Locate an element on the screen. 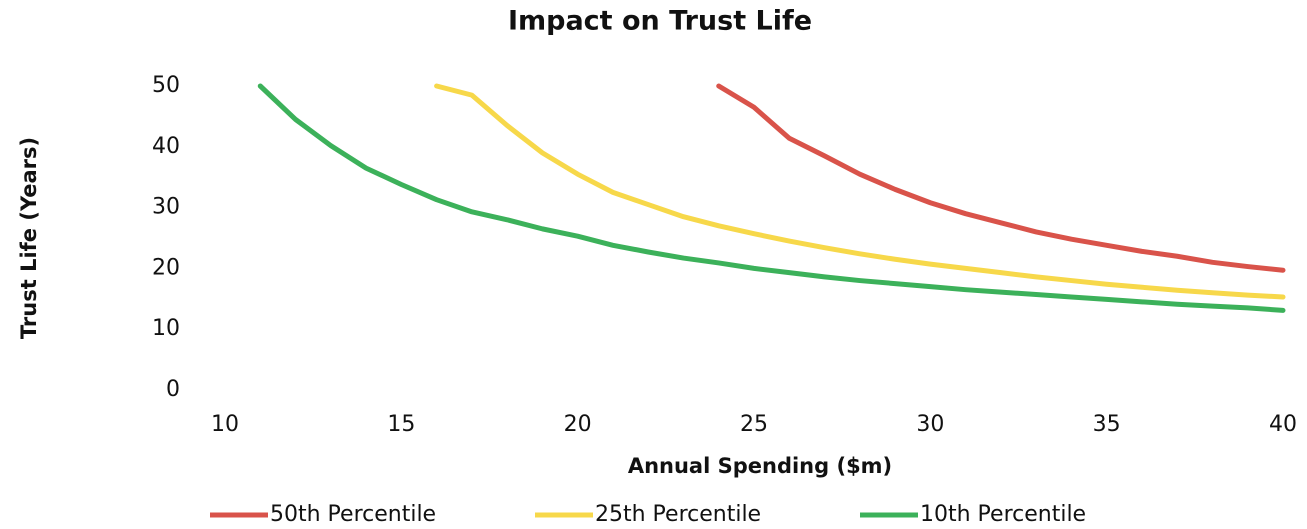  x-tick-label: 20 is located at coordinates (578, 424).